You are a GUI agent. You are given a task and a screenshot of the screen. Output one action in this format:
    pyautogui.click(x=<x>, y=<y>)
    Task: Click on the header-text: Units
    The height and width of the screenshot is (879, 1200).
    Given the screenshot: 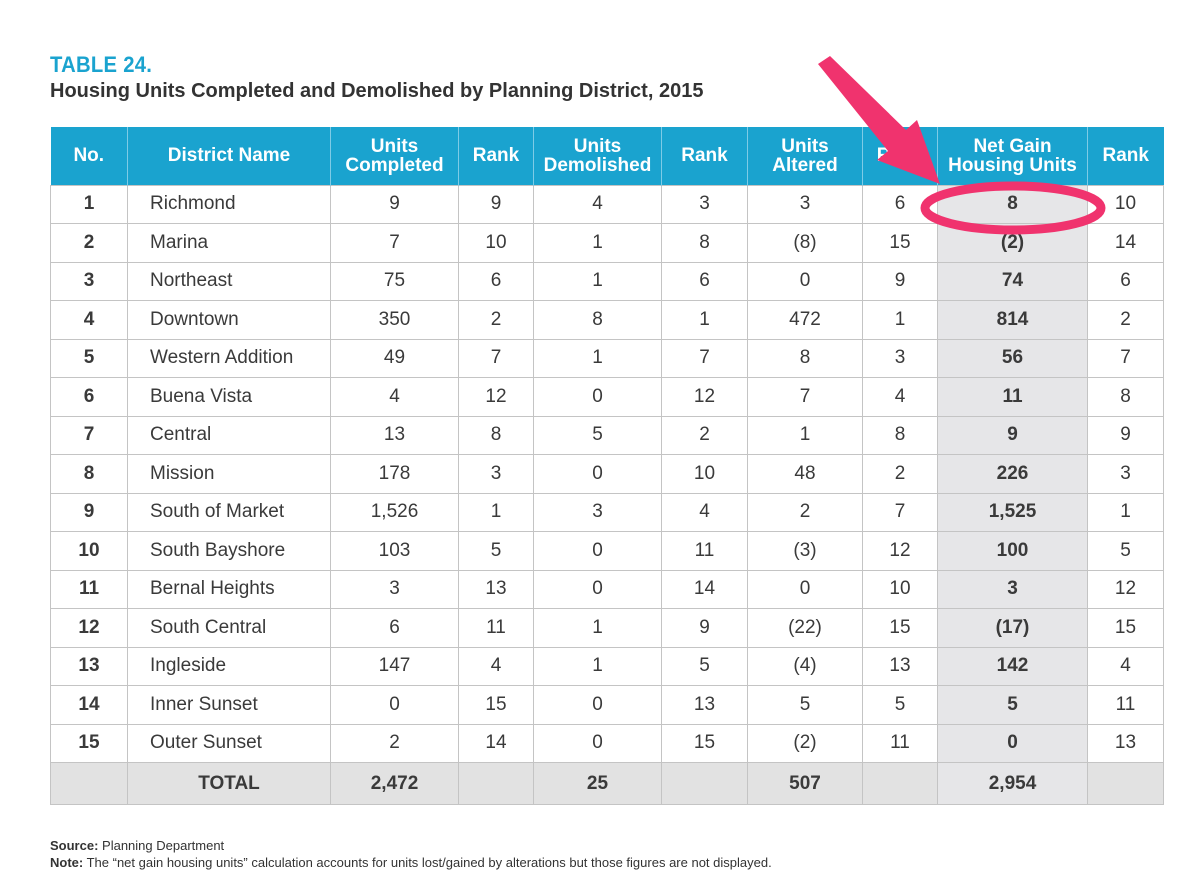 What is the action you would take?
    pyautogui.click(x=805, y=146)
    